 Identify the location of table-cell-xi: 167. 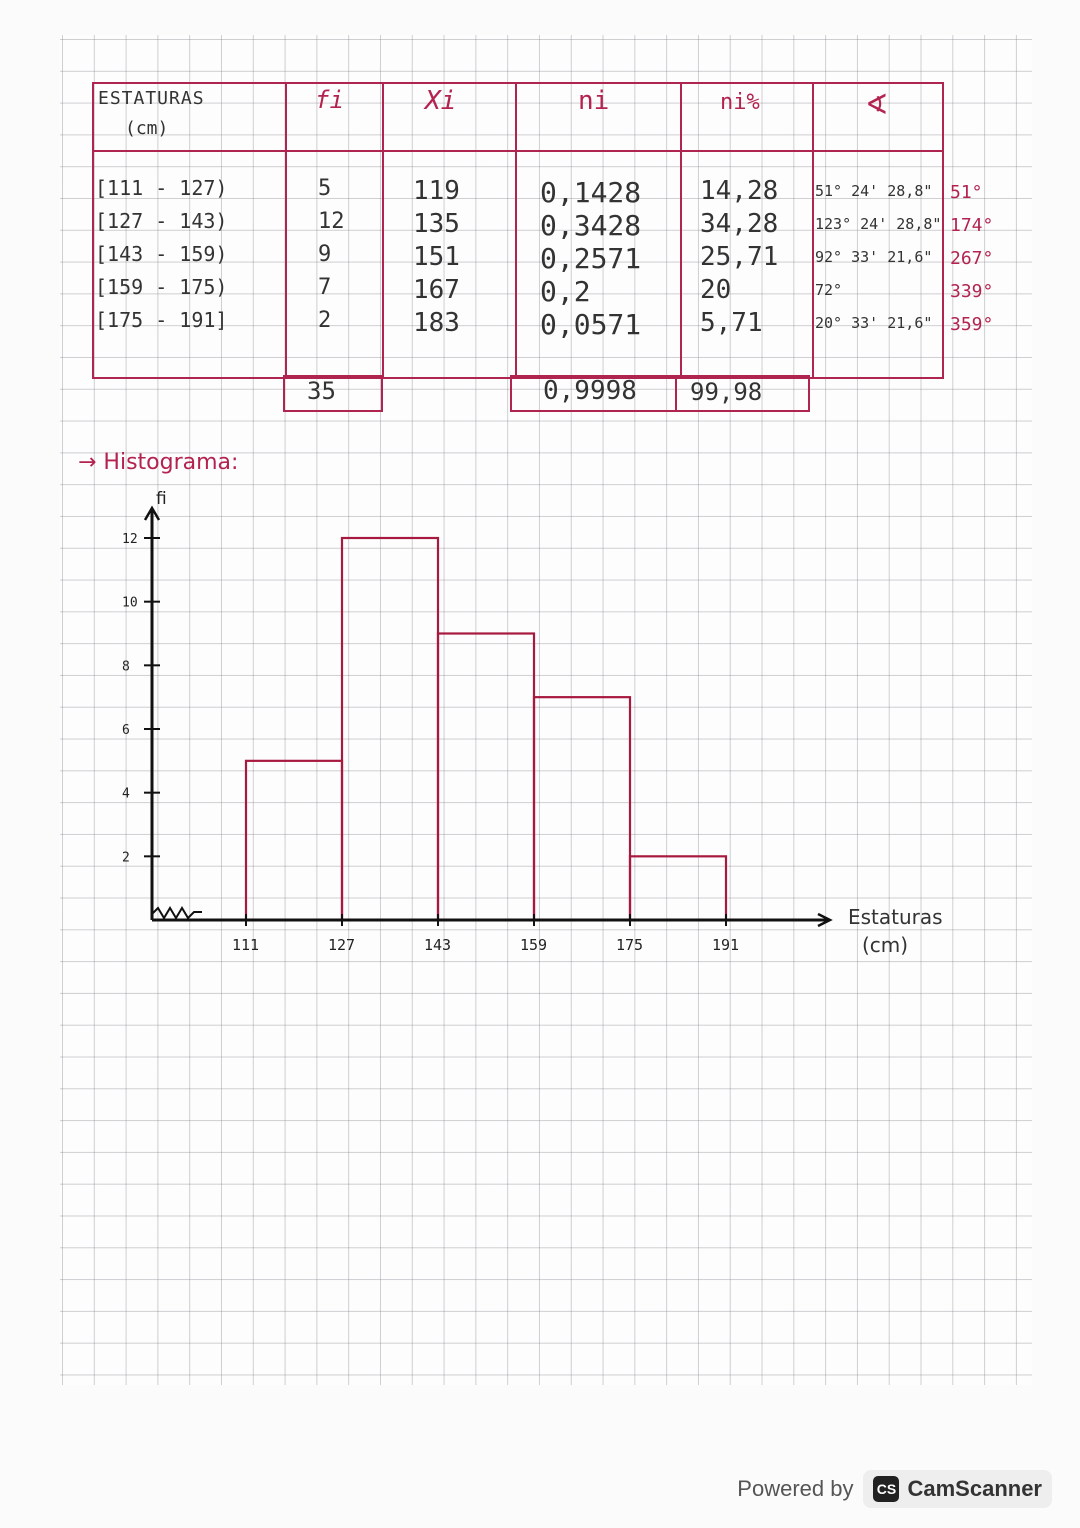
(436, 290).